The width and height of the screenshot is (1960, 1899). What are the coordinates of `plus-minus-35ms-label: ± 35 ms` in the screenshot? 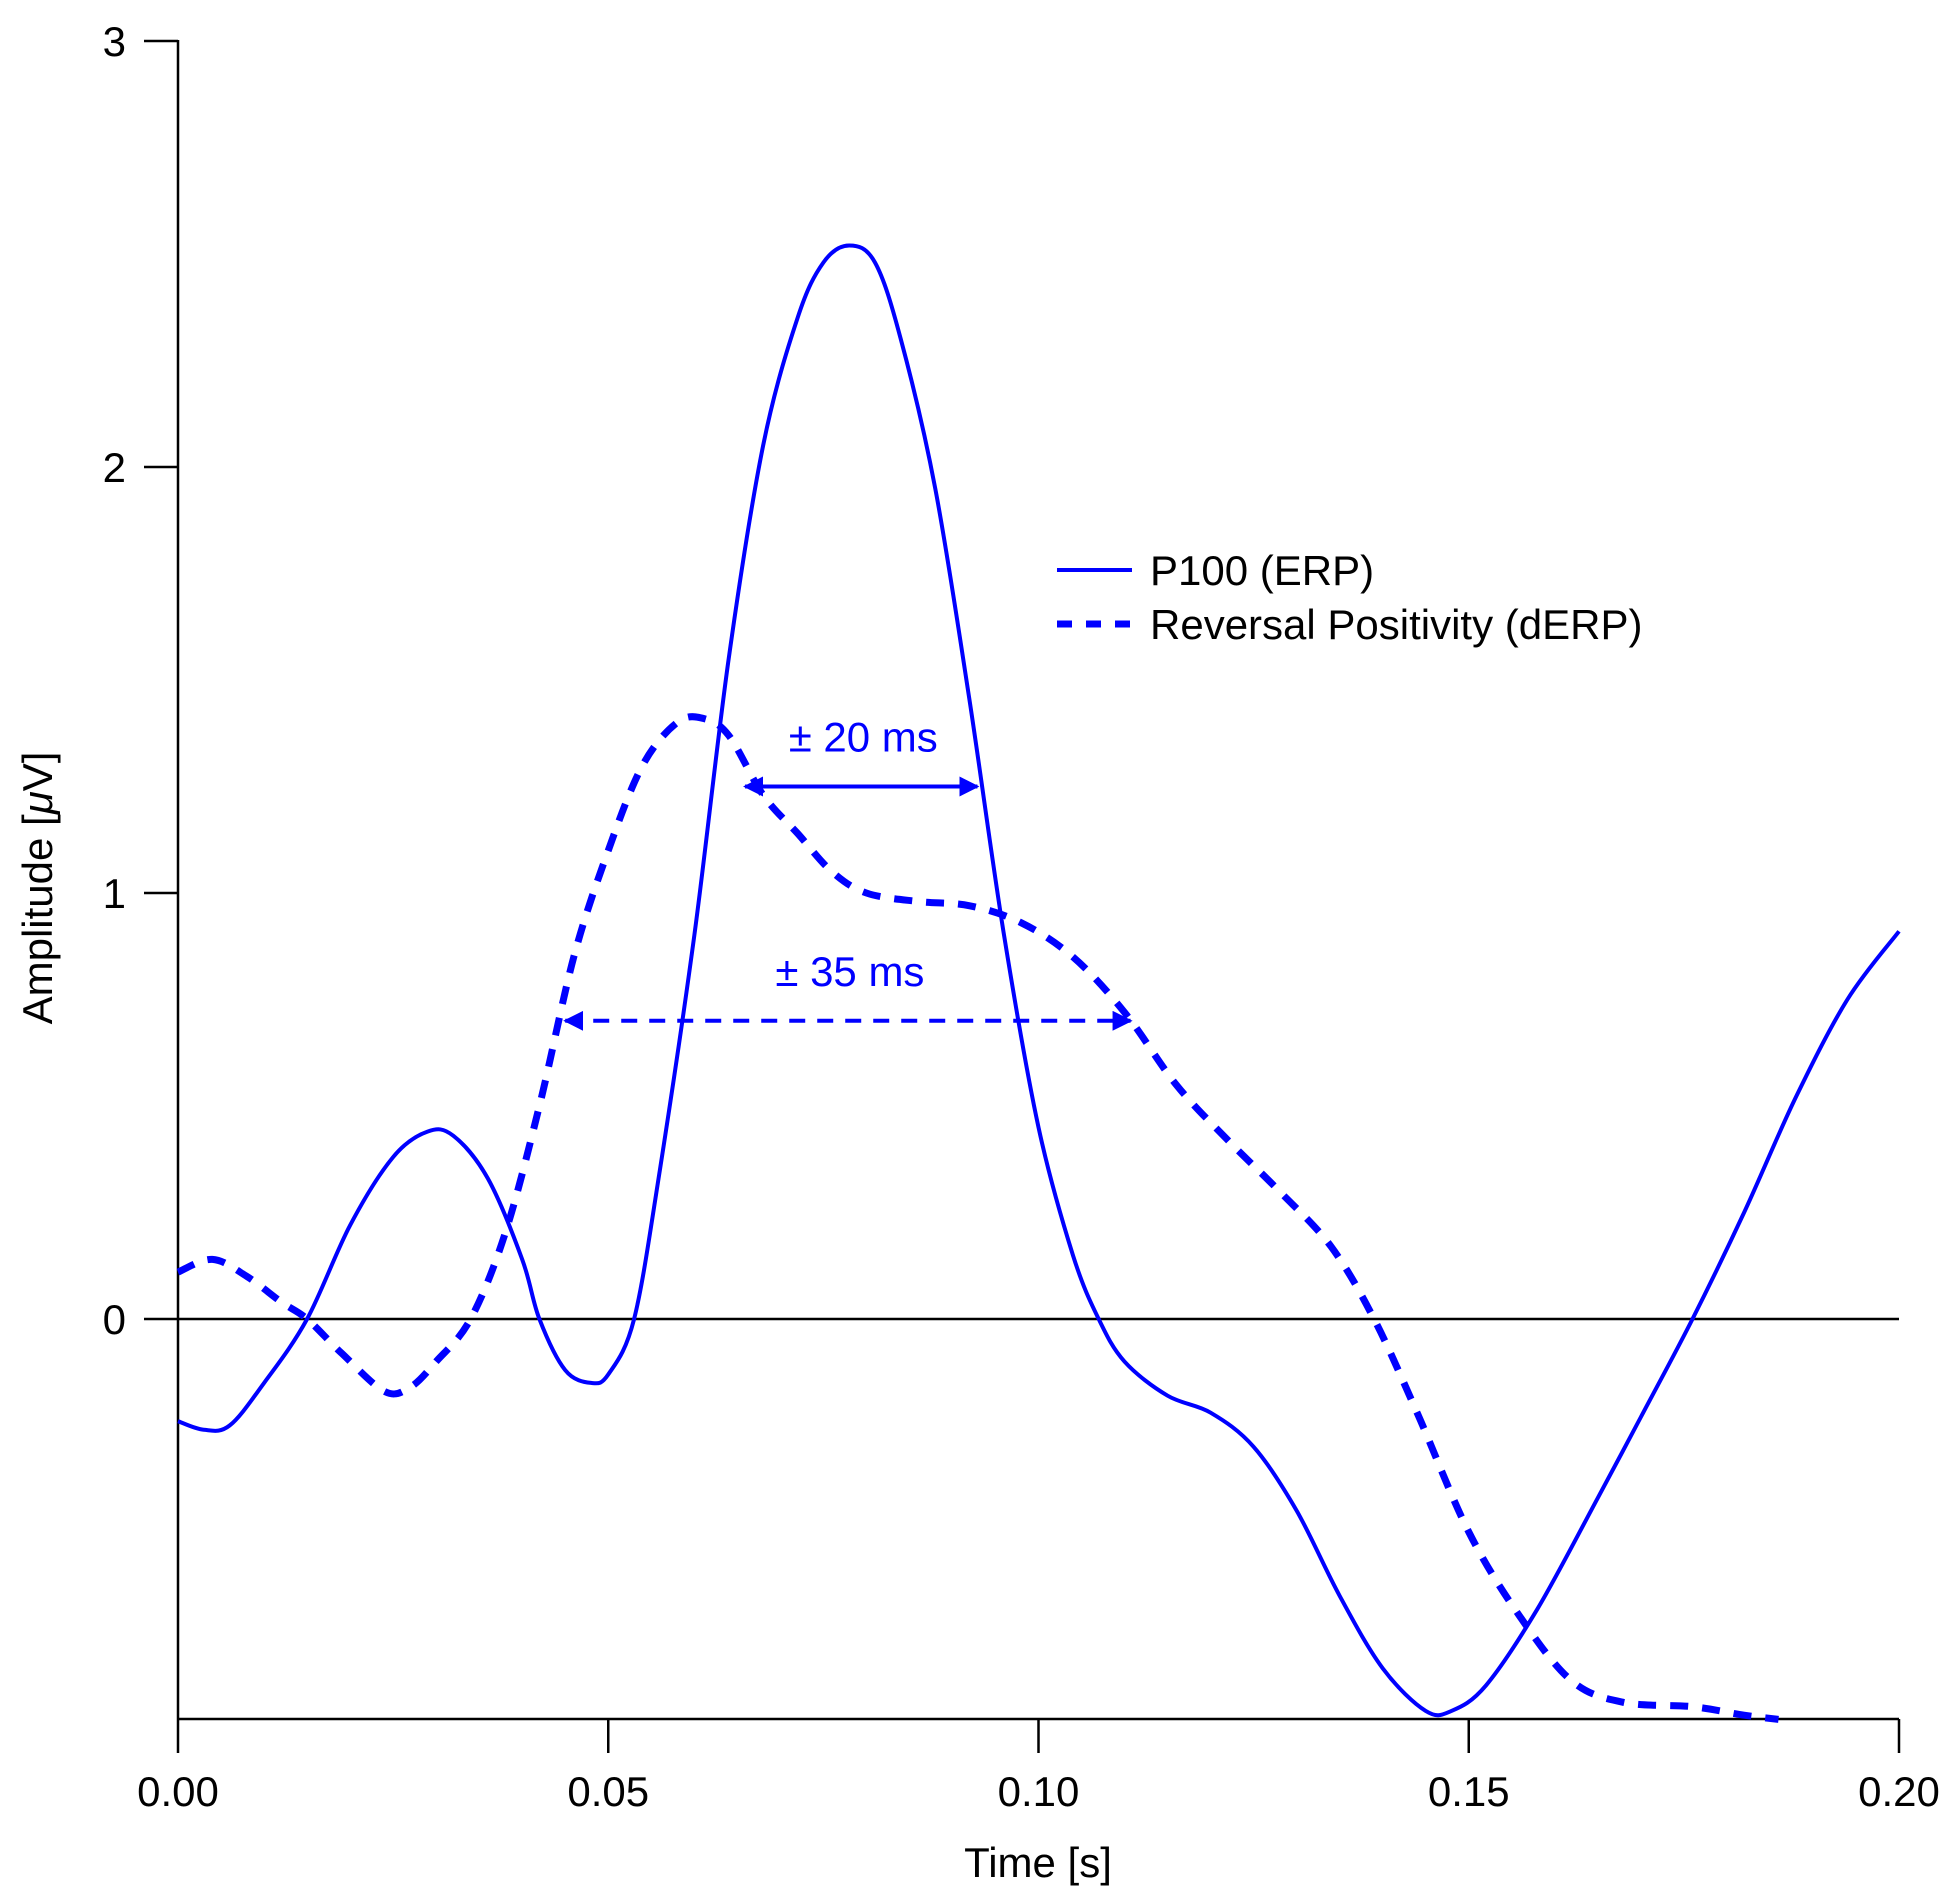 It's located at (849, 971).